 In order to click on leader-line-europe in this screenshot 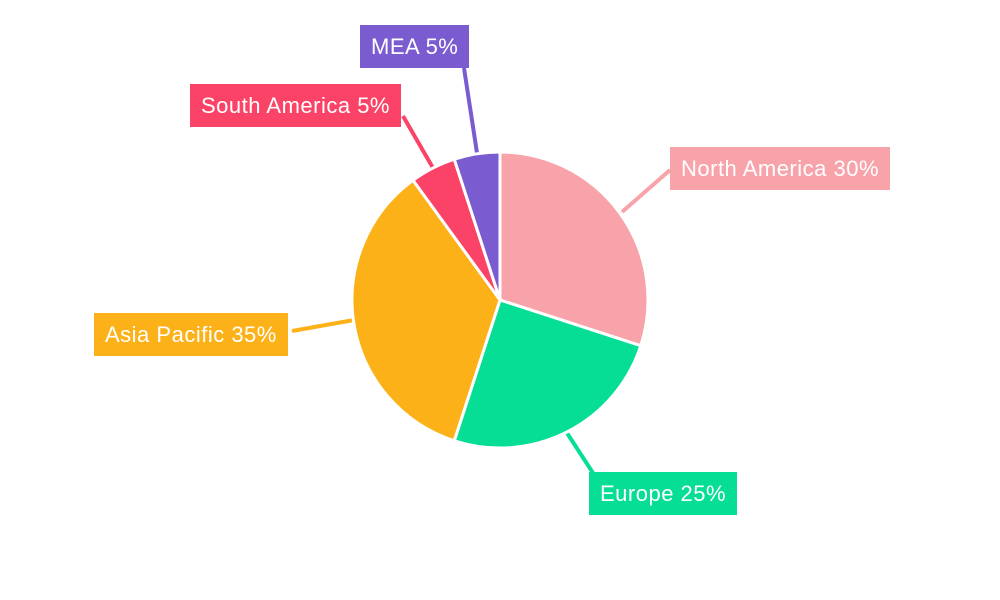, I will do `click(580, 453)`.